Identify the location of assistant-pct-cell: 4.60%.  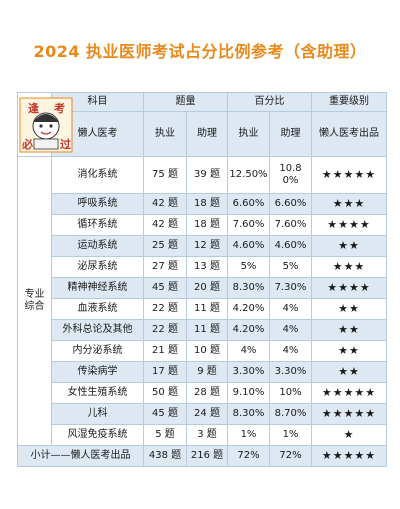
(290, 246).